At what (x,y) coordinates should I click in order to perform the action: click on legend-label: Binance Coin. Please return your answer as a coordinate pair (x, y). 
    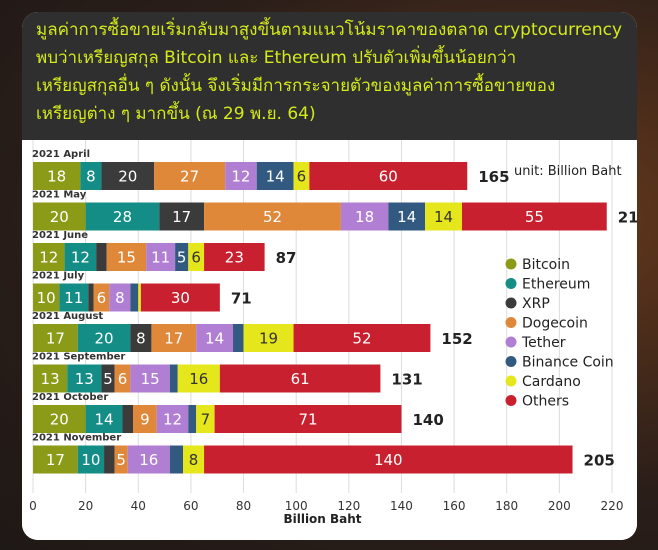
    Looking at the image, I should click on (568, 363).